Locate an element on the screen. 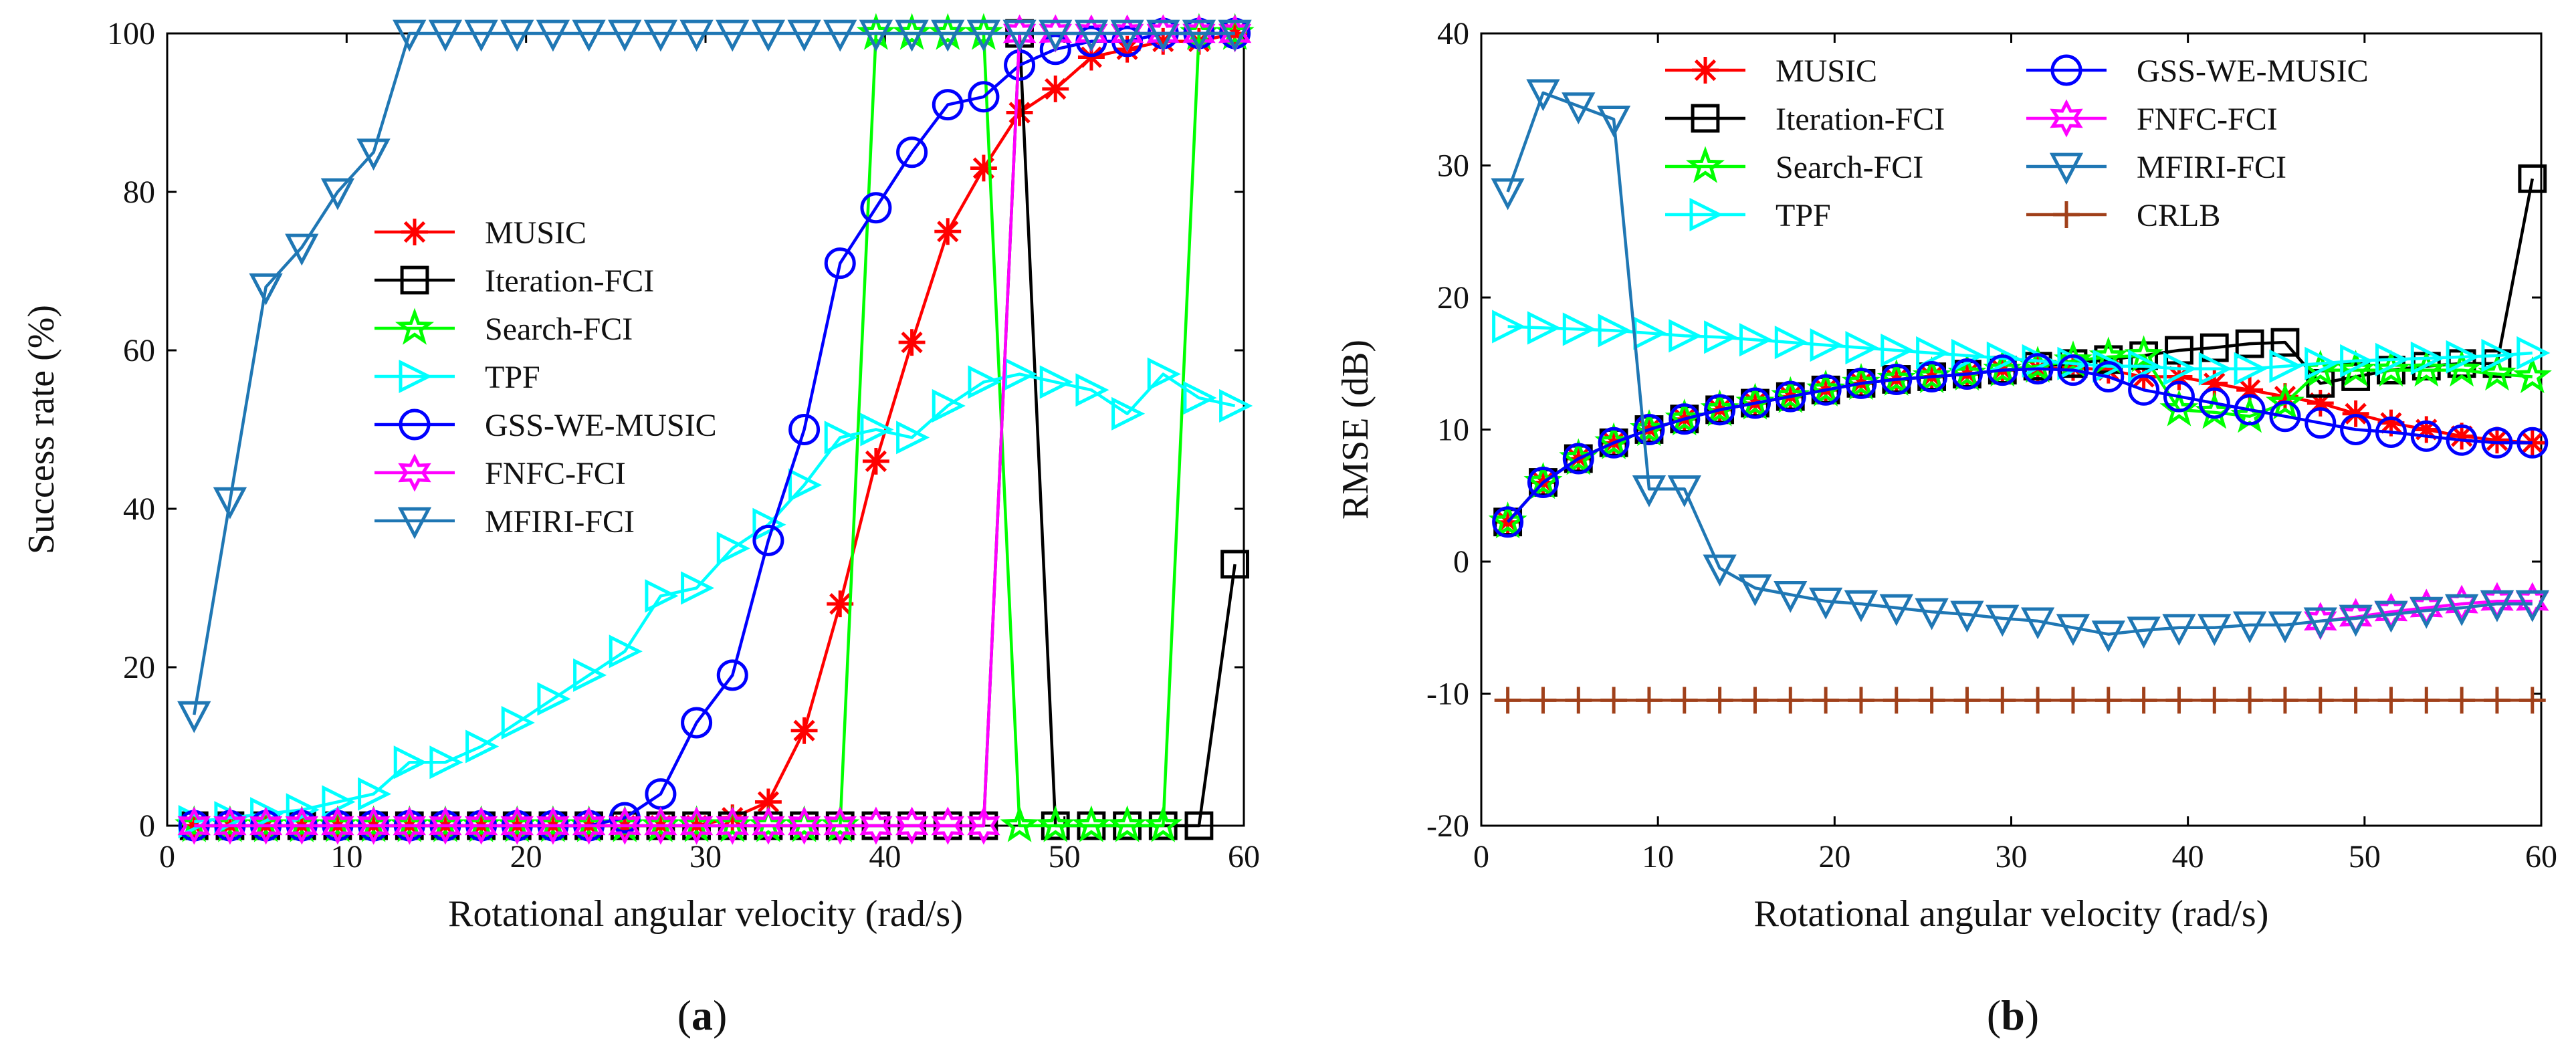 The height and width of the screenshot is (1051, 2576). legend-label: GSS-WE-MUSIC is located at coordinates (601, 426).